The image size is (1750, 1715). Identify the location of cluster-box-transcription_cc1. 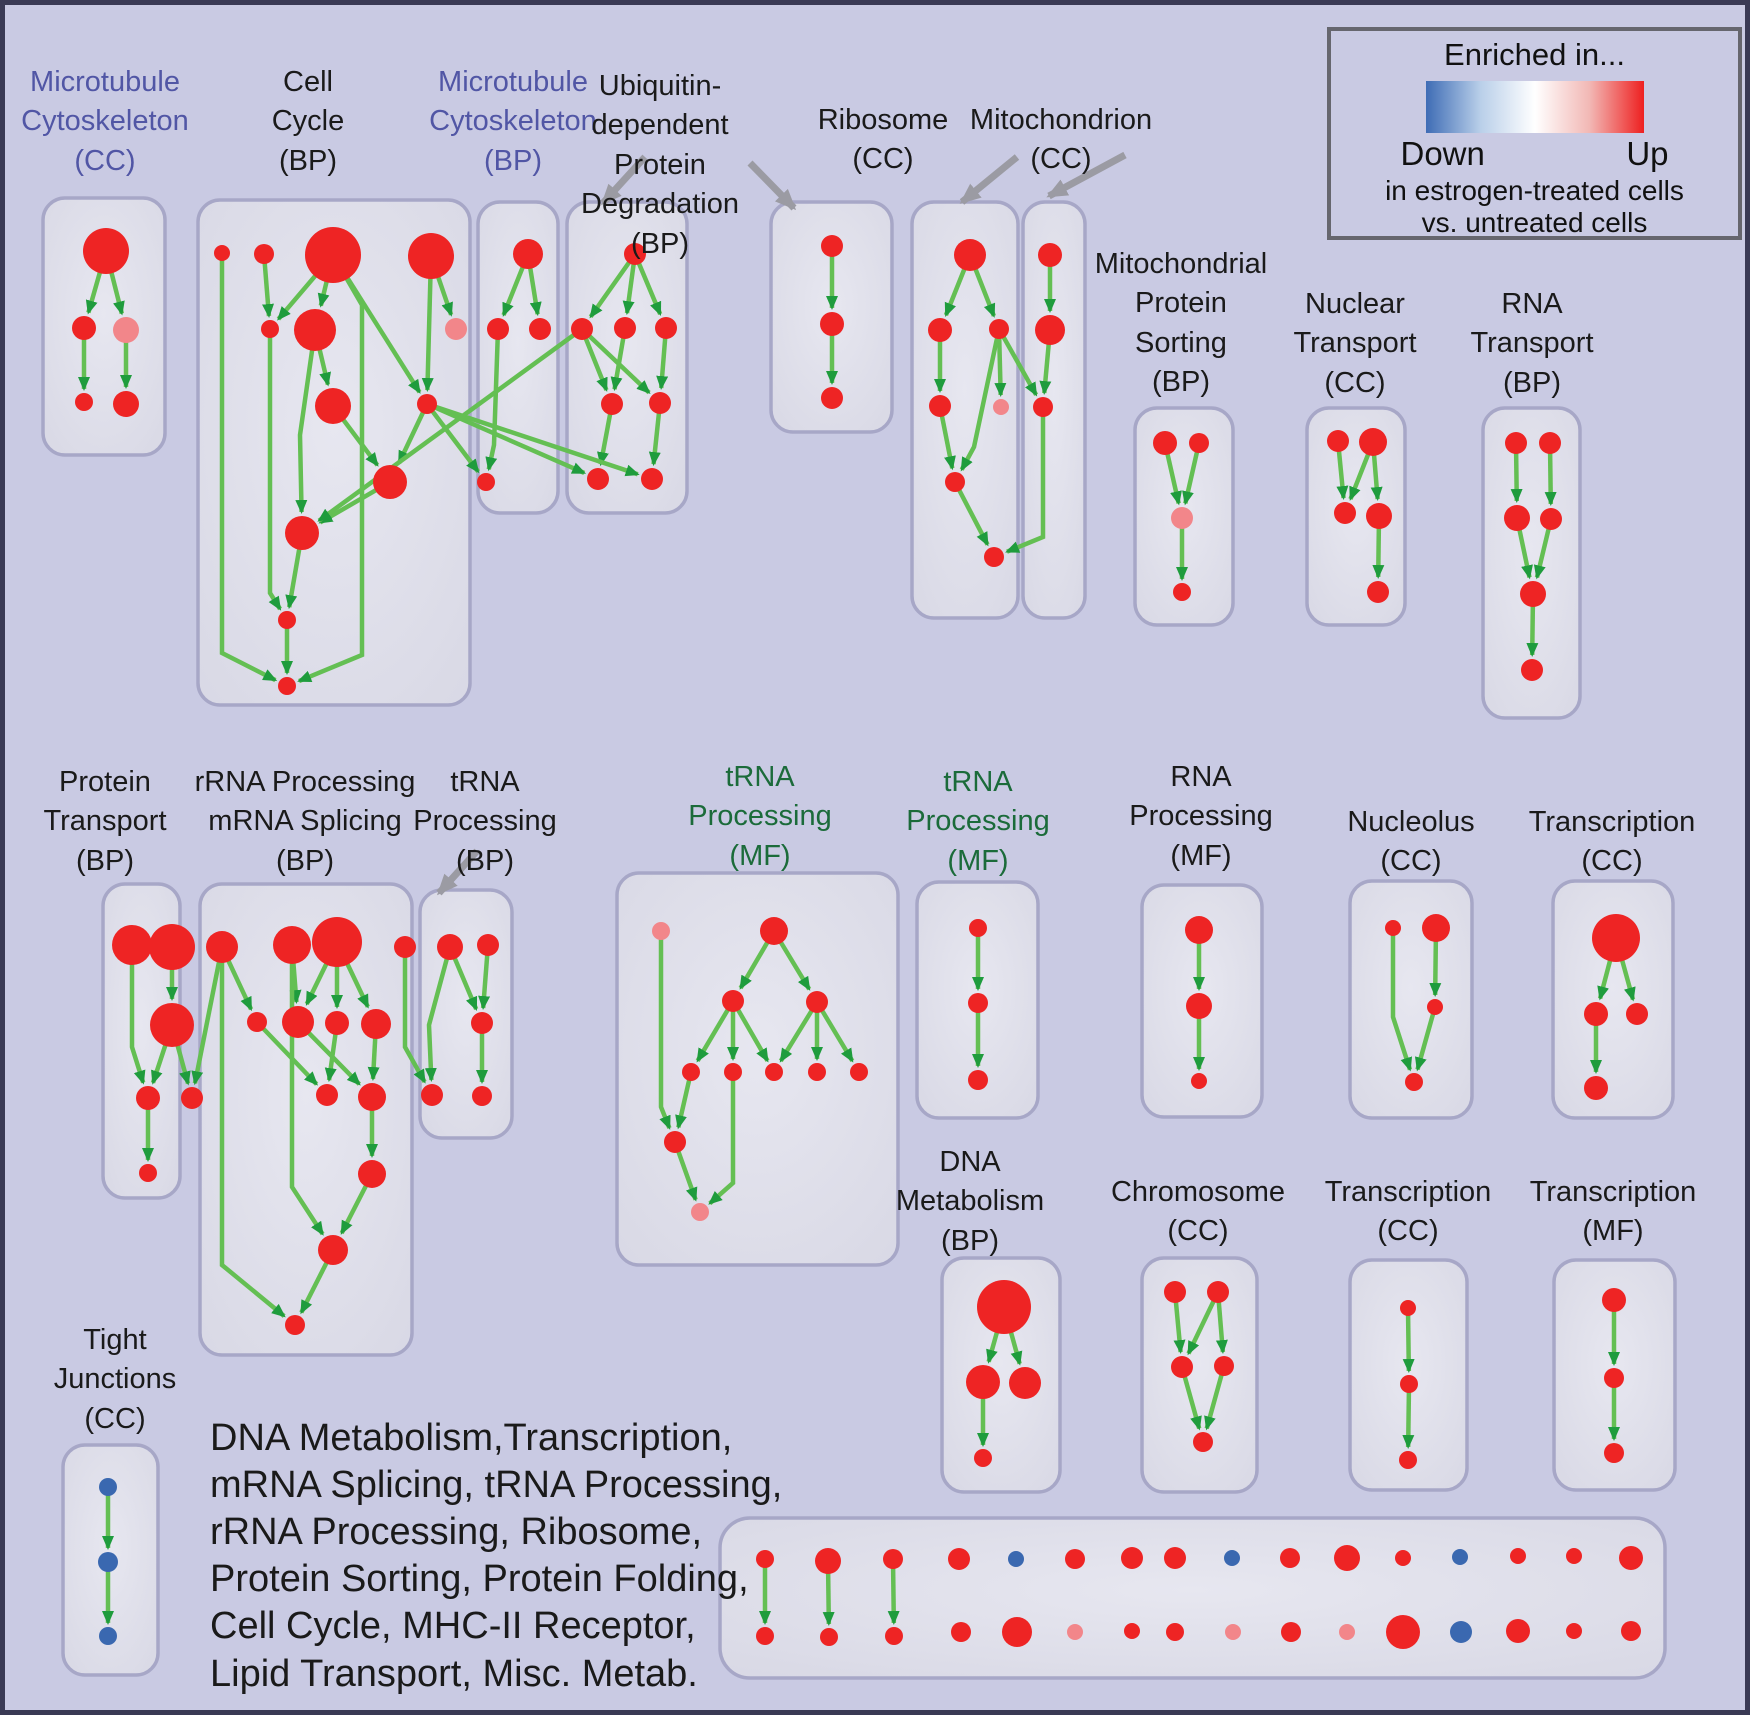
(1613, 999).